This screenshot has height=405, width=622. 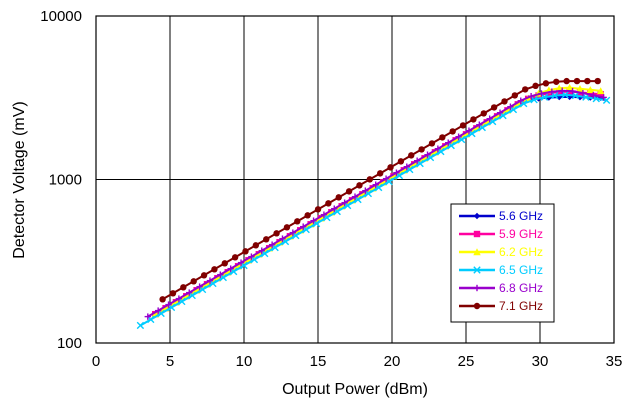 I want to click on x-tick-label: 10, so click(x=244, y=361).